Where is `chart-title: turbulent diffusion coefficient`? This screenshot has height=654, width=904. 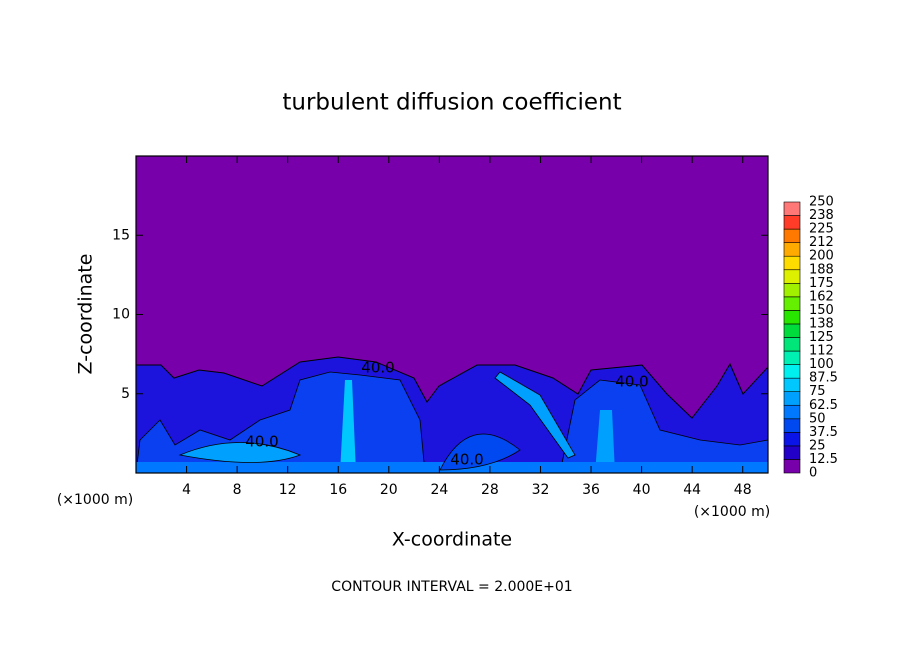 chart-title: turbulent diffusion coefficient is located at coordinates (451, 103).